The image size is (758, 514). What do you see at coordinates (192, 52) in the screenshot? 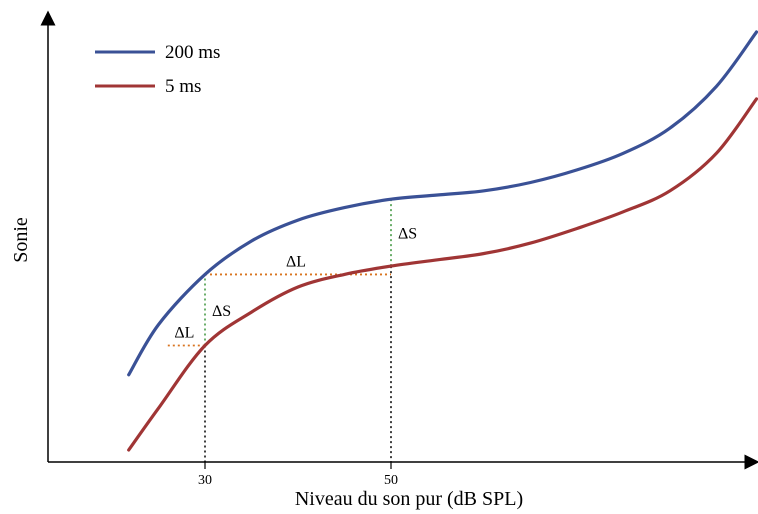
I see `legend-label-0: 200 ms` at bounding box center [192, 52].